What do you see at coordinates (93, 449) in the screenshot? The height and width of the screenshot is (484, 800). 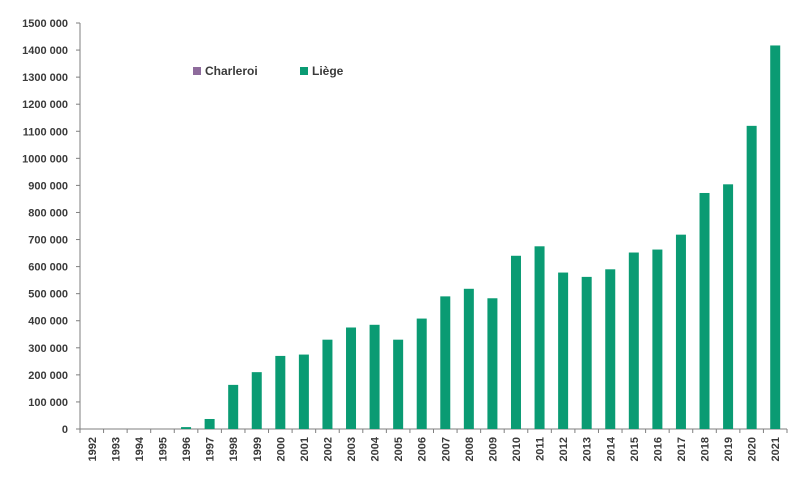 I see `x-tick-label: 1992` at bounding box center [93, 449].